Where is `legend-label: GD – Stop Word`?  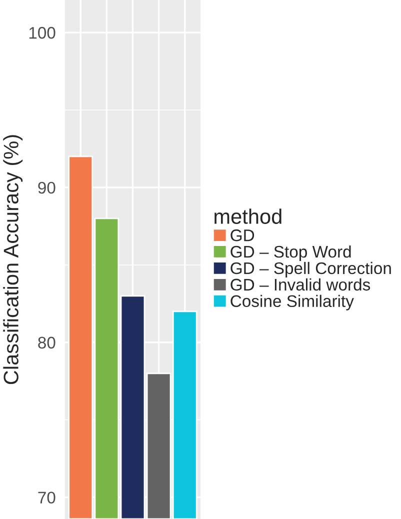 legend-label: GD – Stop Word is located at coordinates (290, 253).